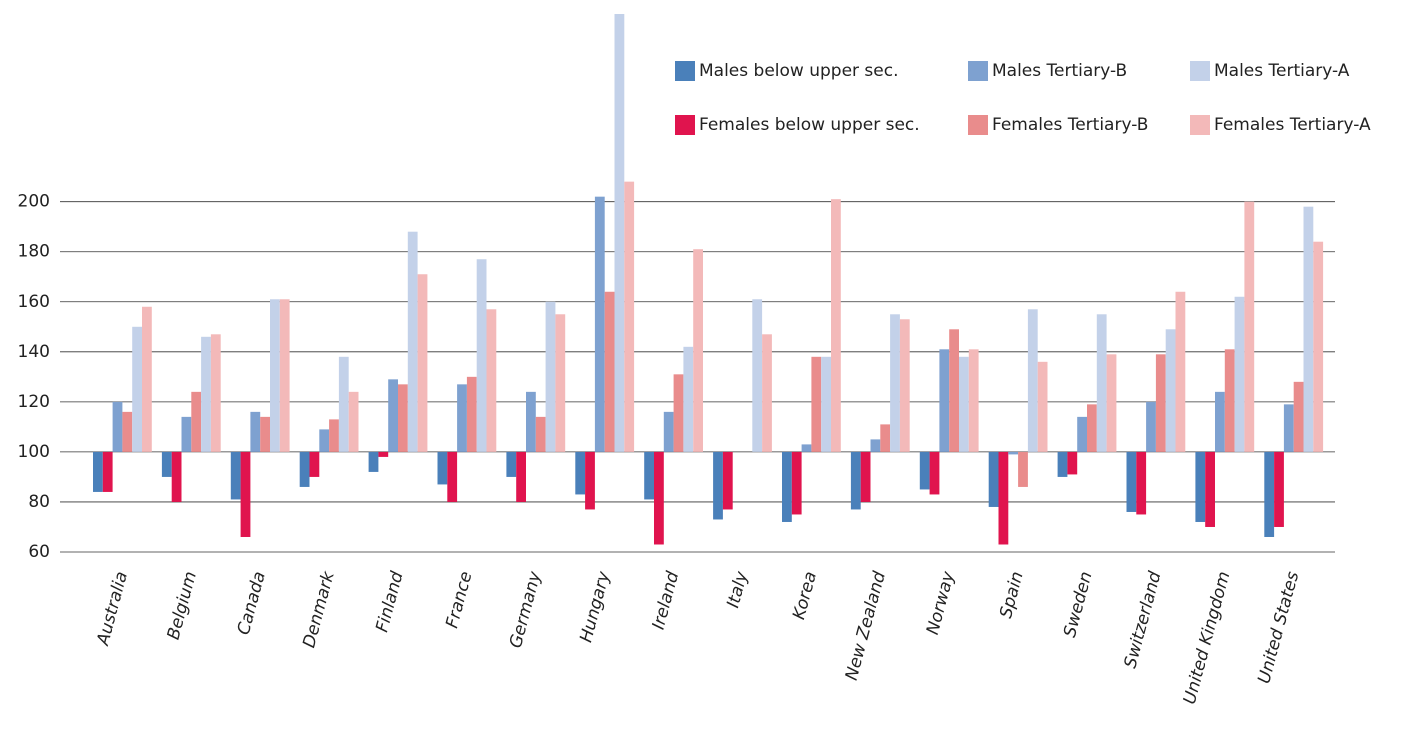 This screenshot has width=1410, height=737. What do you see at coordinates (666, 600) in the screenshot?
I see `x-tick-label: Ireland` at bounding box center [666, 600].